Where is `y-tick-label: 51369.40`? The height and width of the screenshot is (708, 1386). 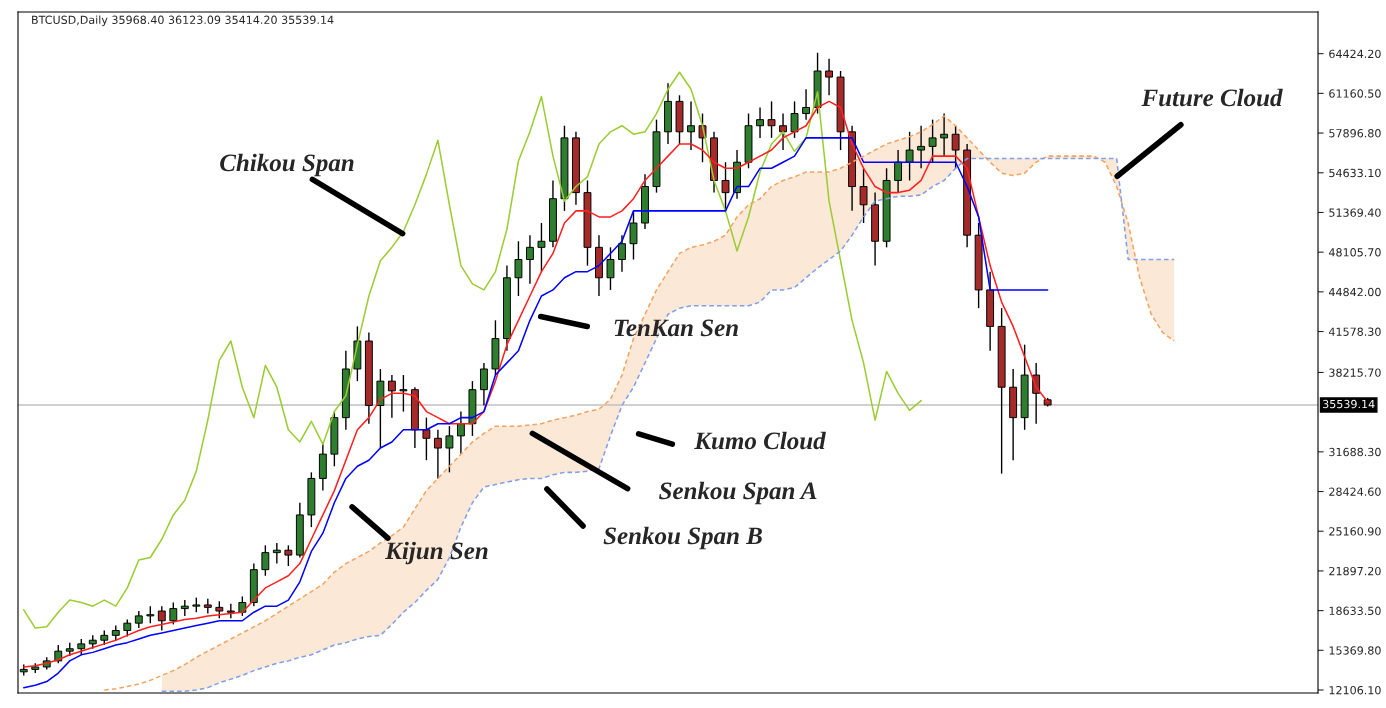 y-tick-label: 51369.40 is located at coordinates (1355, 212).